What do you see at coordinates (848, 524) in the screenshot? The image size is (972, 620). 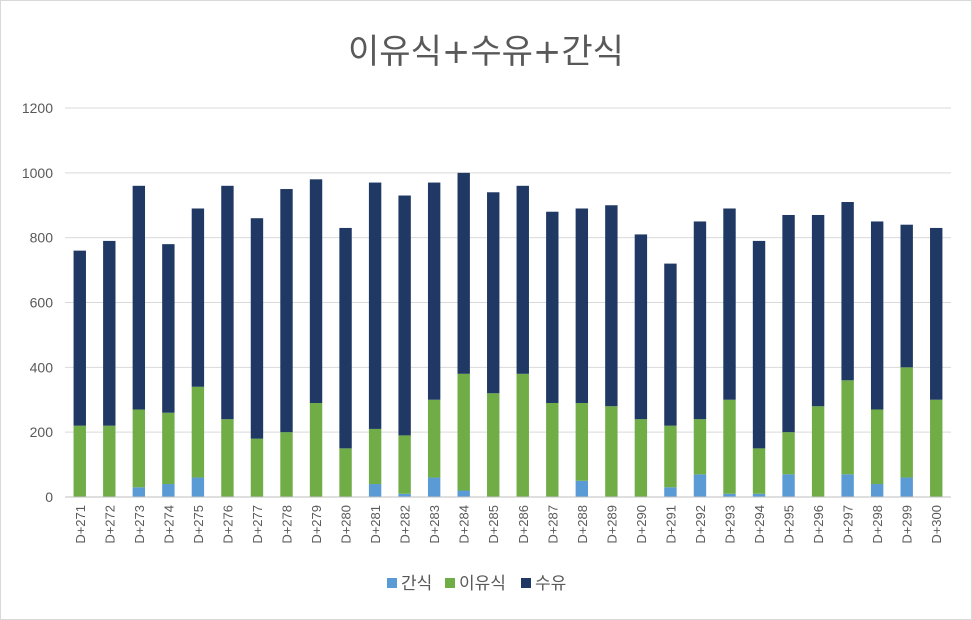 I see `x-tick-label: D+297` at bounding box center [848, 524].